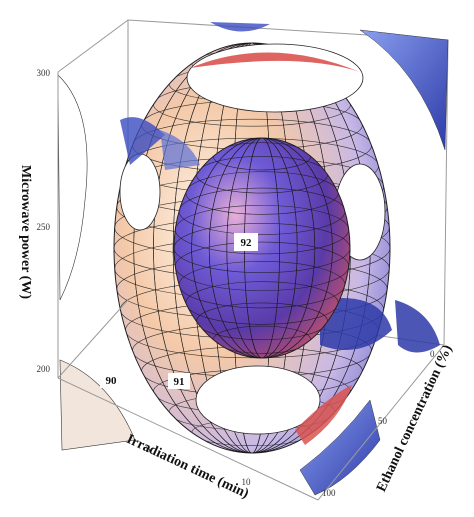  What do you see at coordinates (329, 493) in the screenshot?
I see `y-tick-100: 100` at bounding box center [329, 493].